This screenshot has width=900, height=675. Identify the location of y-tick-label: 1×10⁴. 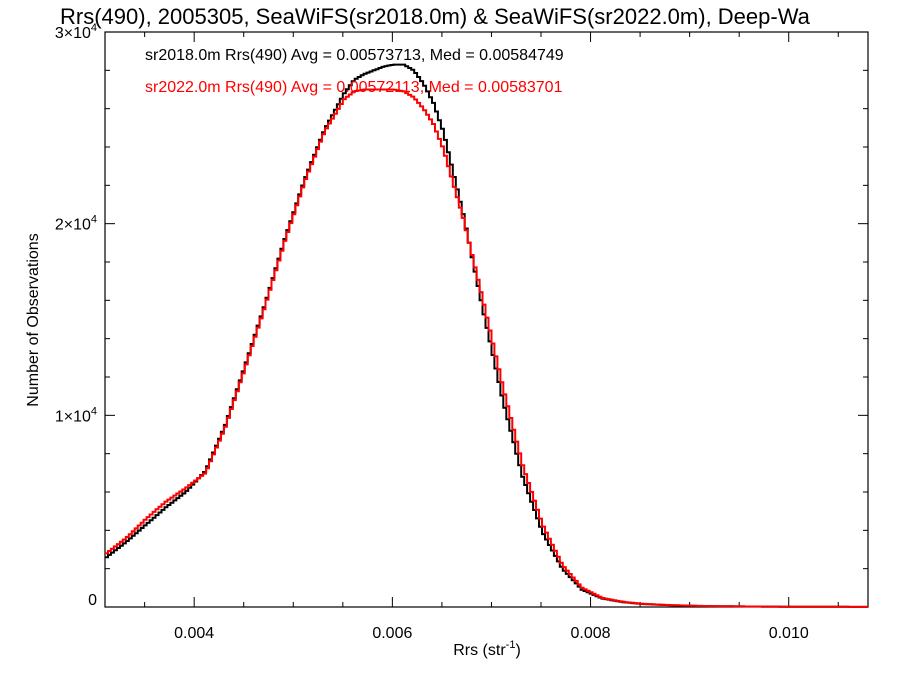
(76, 415).